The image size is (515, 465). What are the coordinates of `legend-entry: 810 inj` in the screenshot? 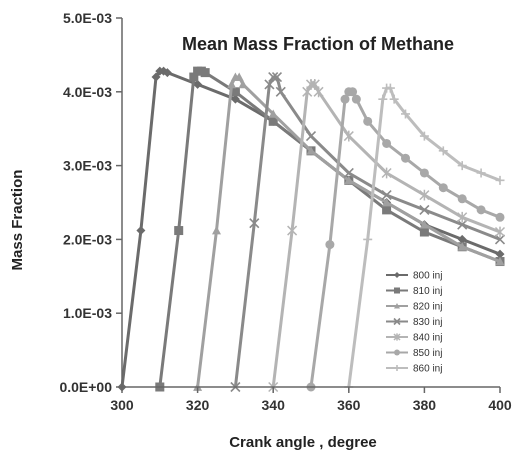 It's located at (414, 291).